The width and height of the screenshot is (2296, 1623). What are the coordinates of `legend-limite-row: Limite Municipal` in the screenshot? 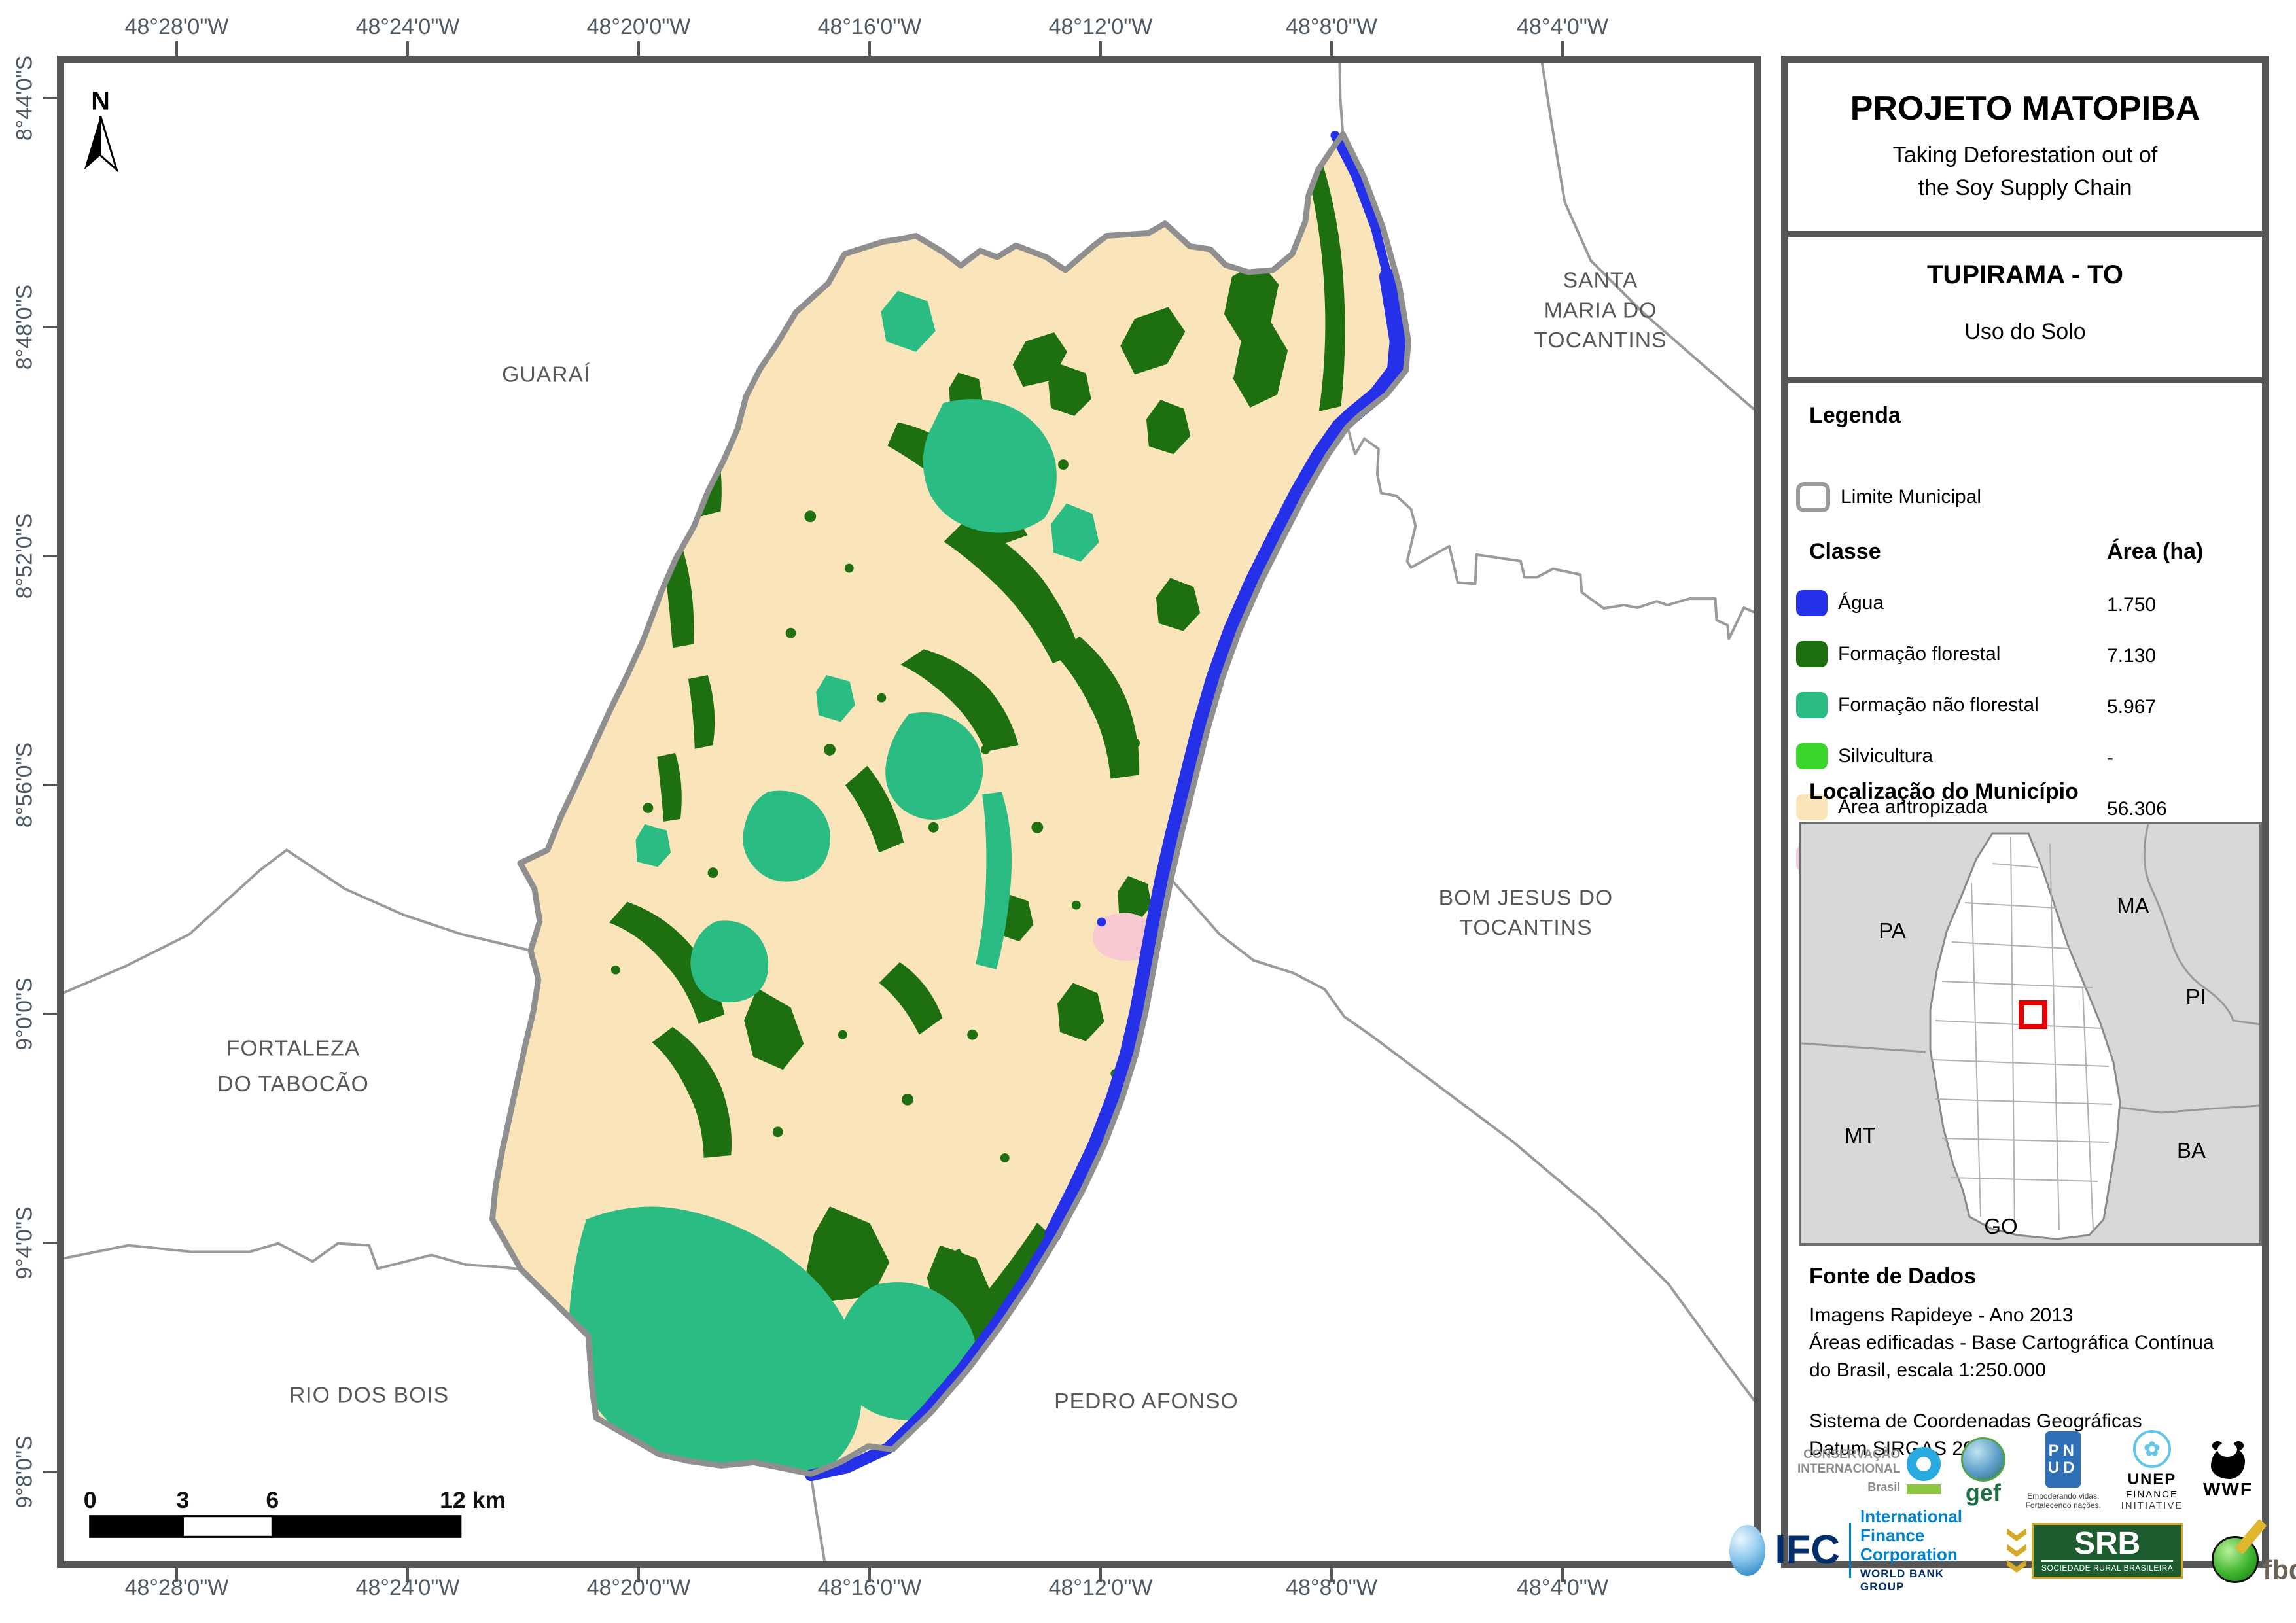 It's located at (1888, 497).